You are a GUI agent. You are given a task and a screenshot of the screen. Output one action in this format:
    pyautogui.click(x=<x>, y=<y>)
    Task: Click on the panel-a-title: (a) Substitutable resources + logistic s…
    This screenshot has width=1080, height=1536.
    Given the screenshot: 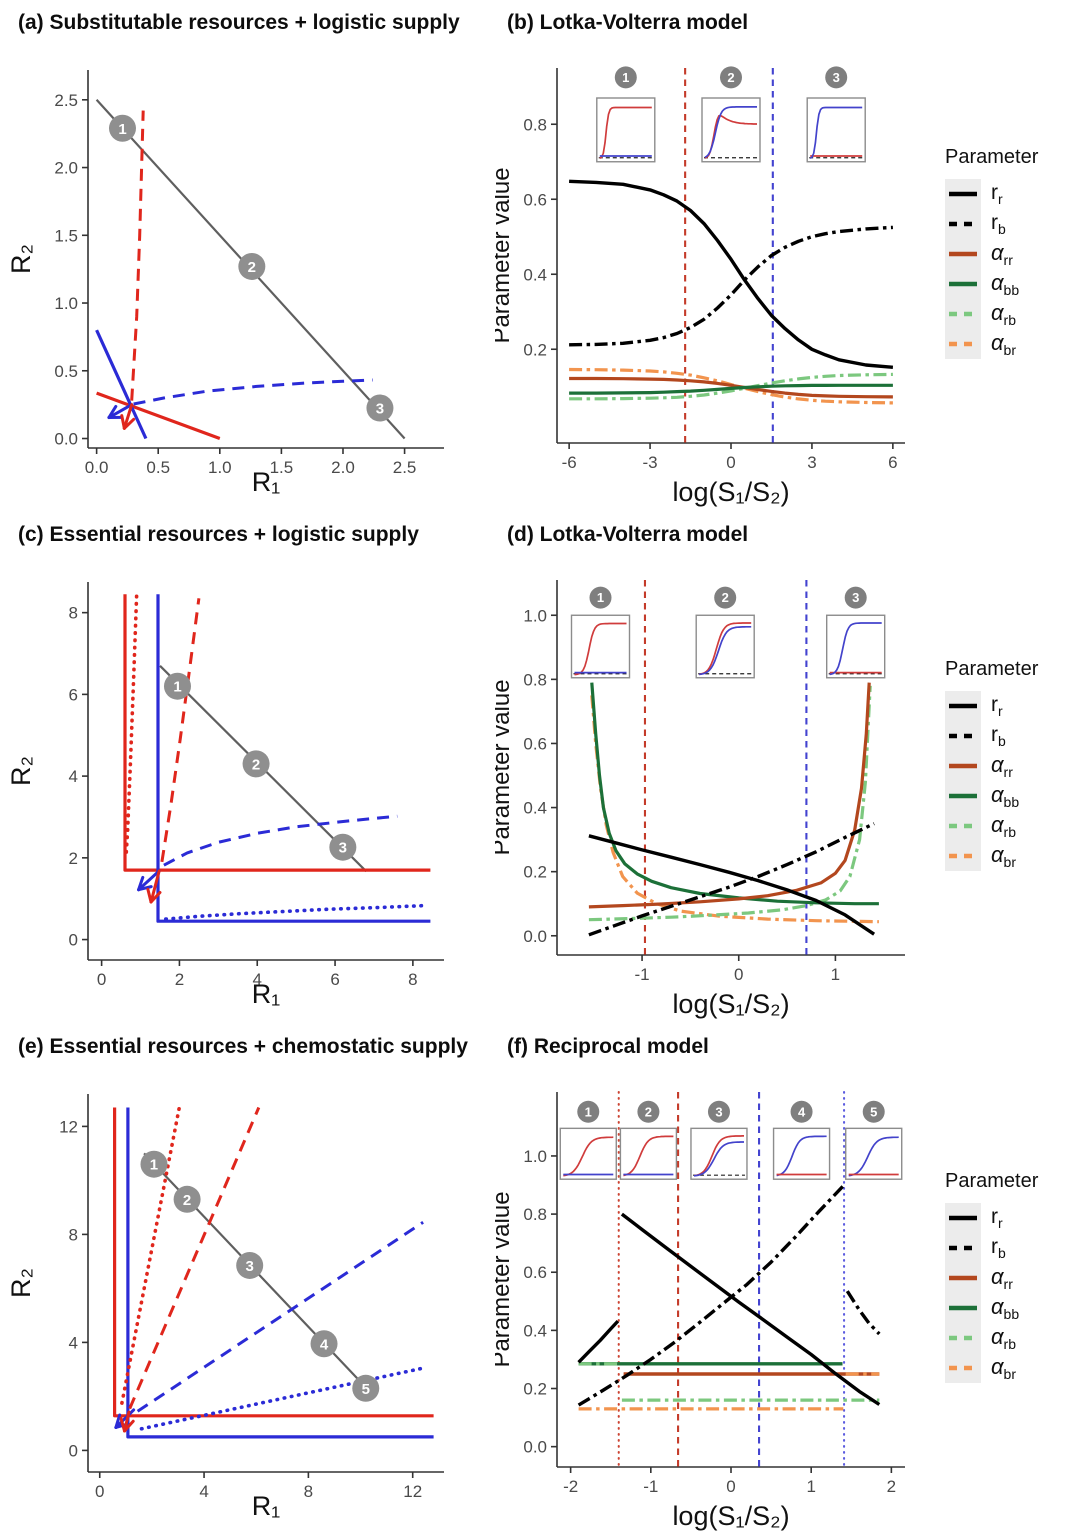 What is the action you would take?
    pyautogui.click(x=239, y=22)
    